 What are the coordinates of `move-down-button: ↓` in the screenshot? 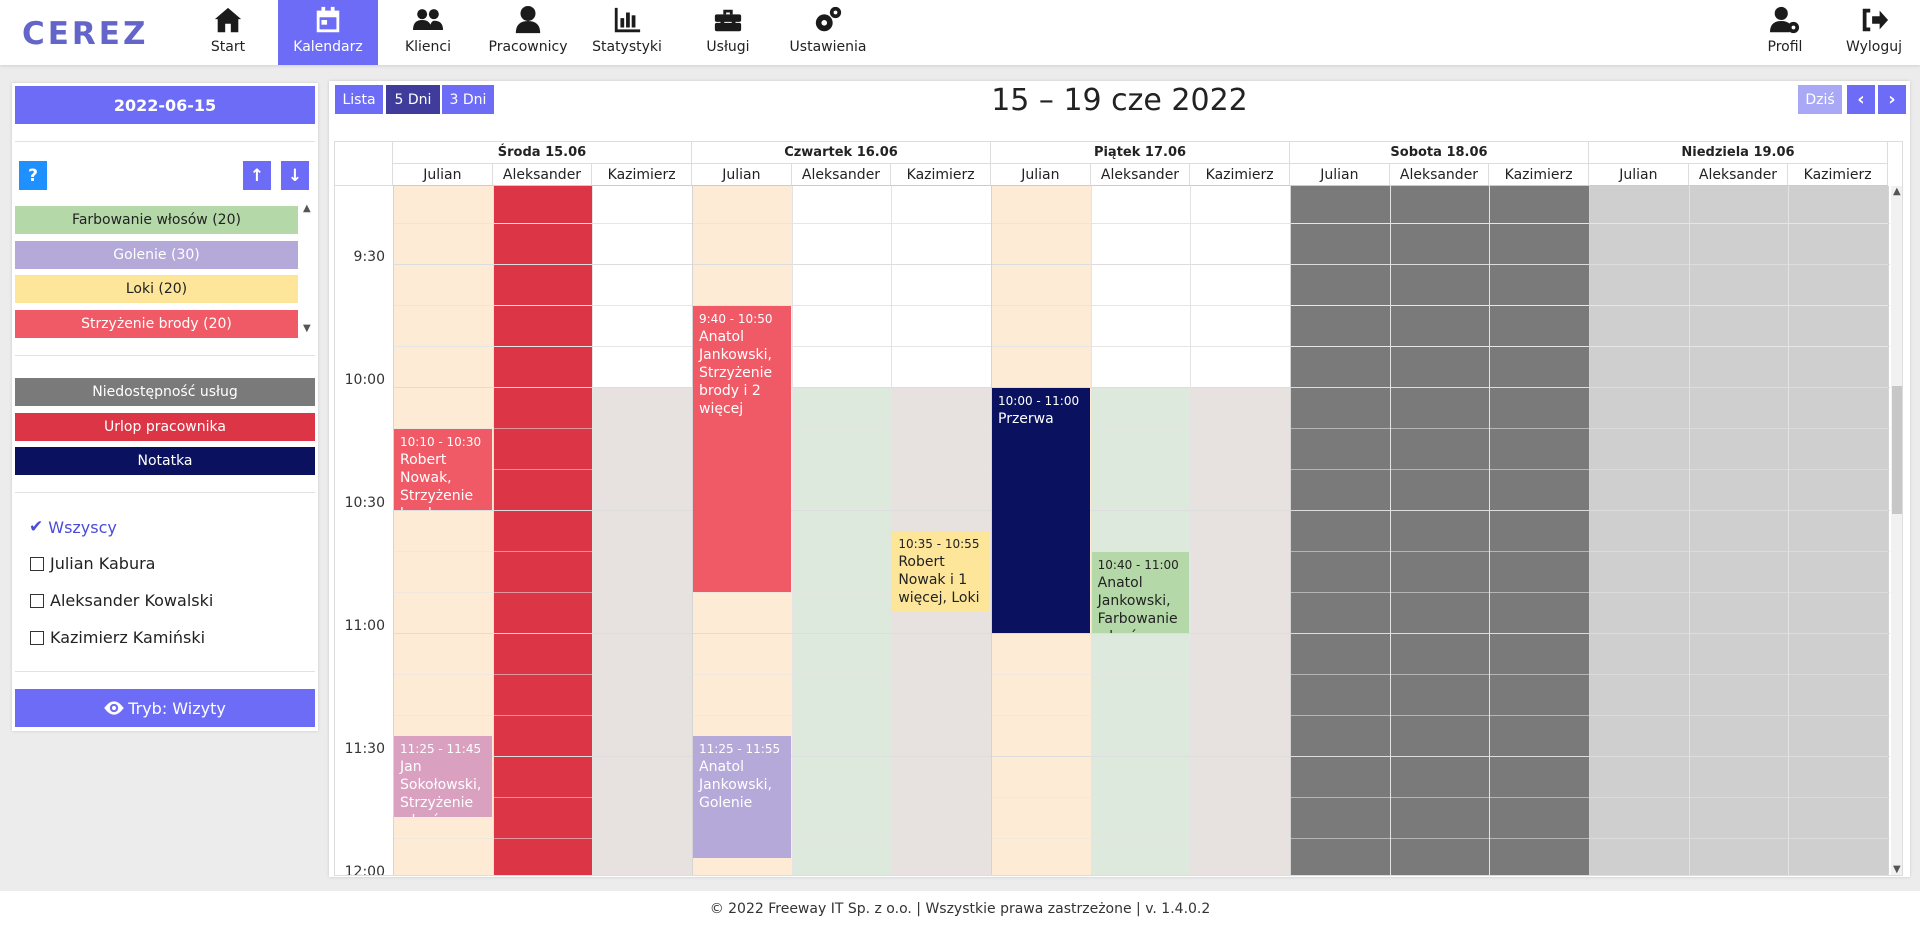 It's located at (295, 175).